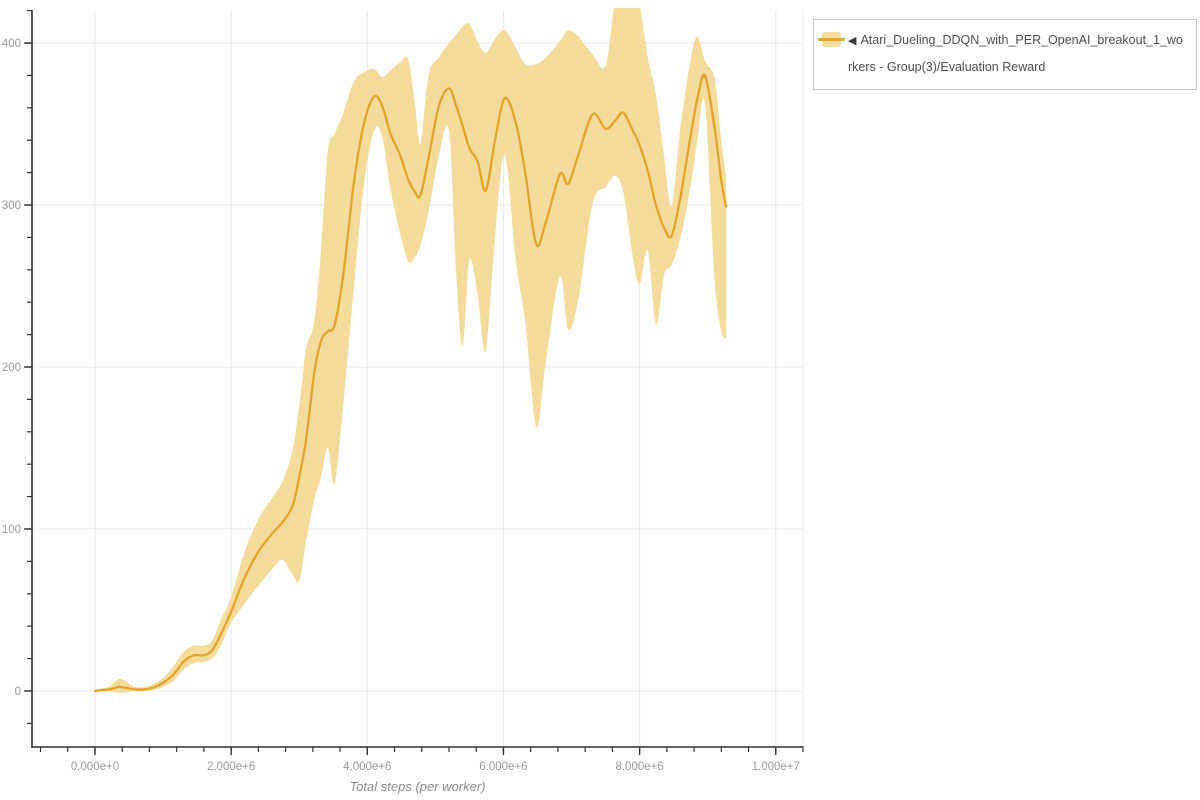 The image size is (1200, 800). What do you see at coordinates (95, 767) in the screenshot?
I see `x-tick-label: 0.000e+0` at bounding box center [95, 767].